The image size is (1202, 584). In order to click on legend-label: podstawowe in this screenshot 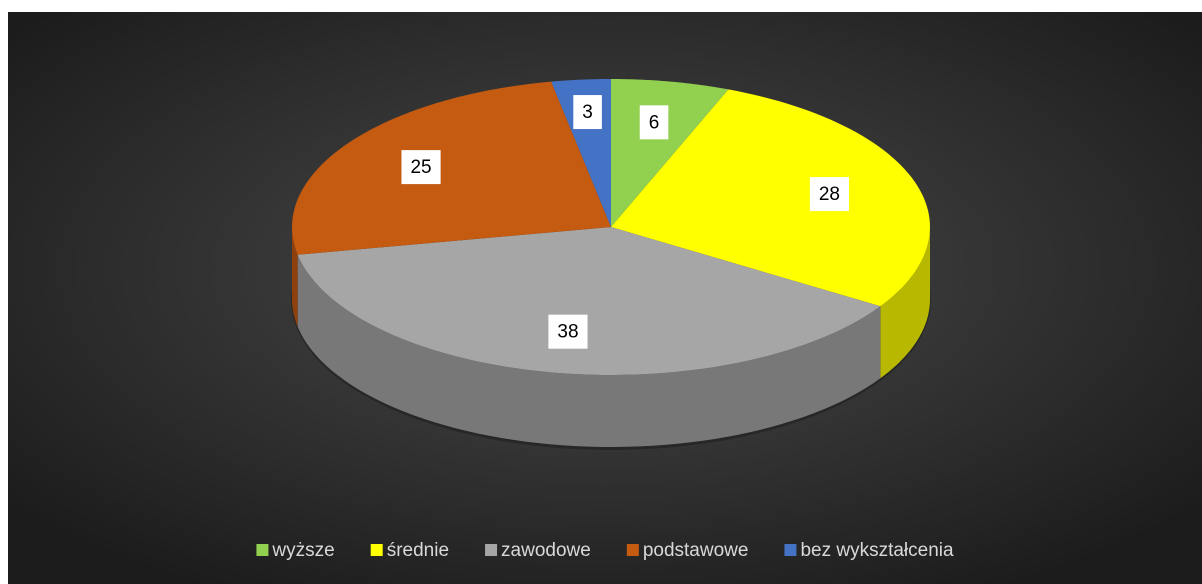, I will do `click(696, 550)`.